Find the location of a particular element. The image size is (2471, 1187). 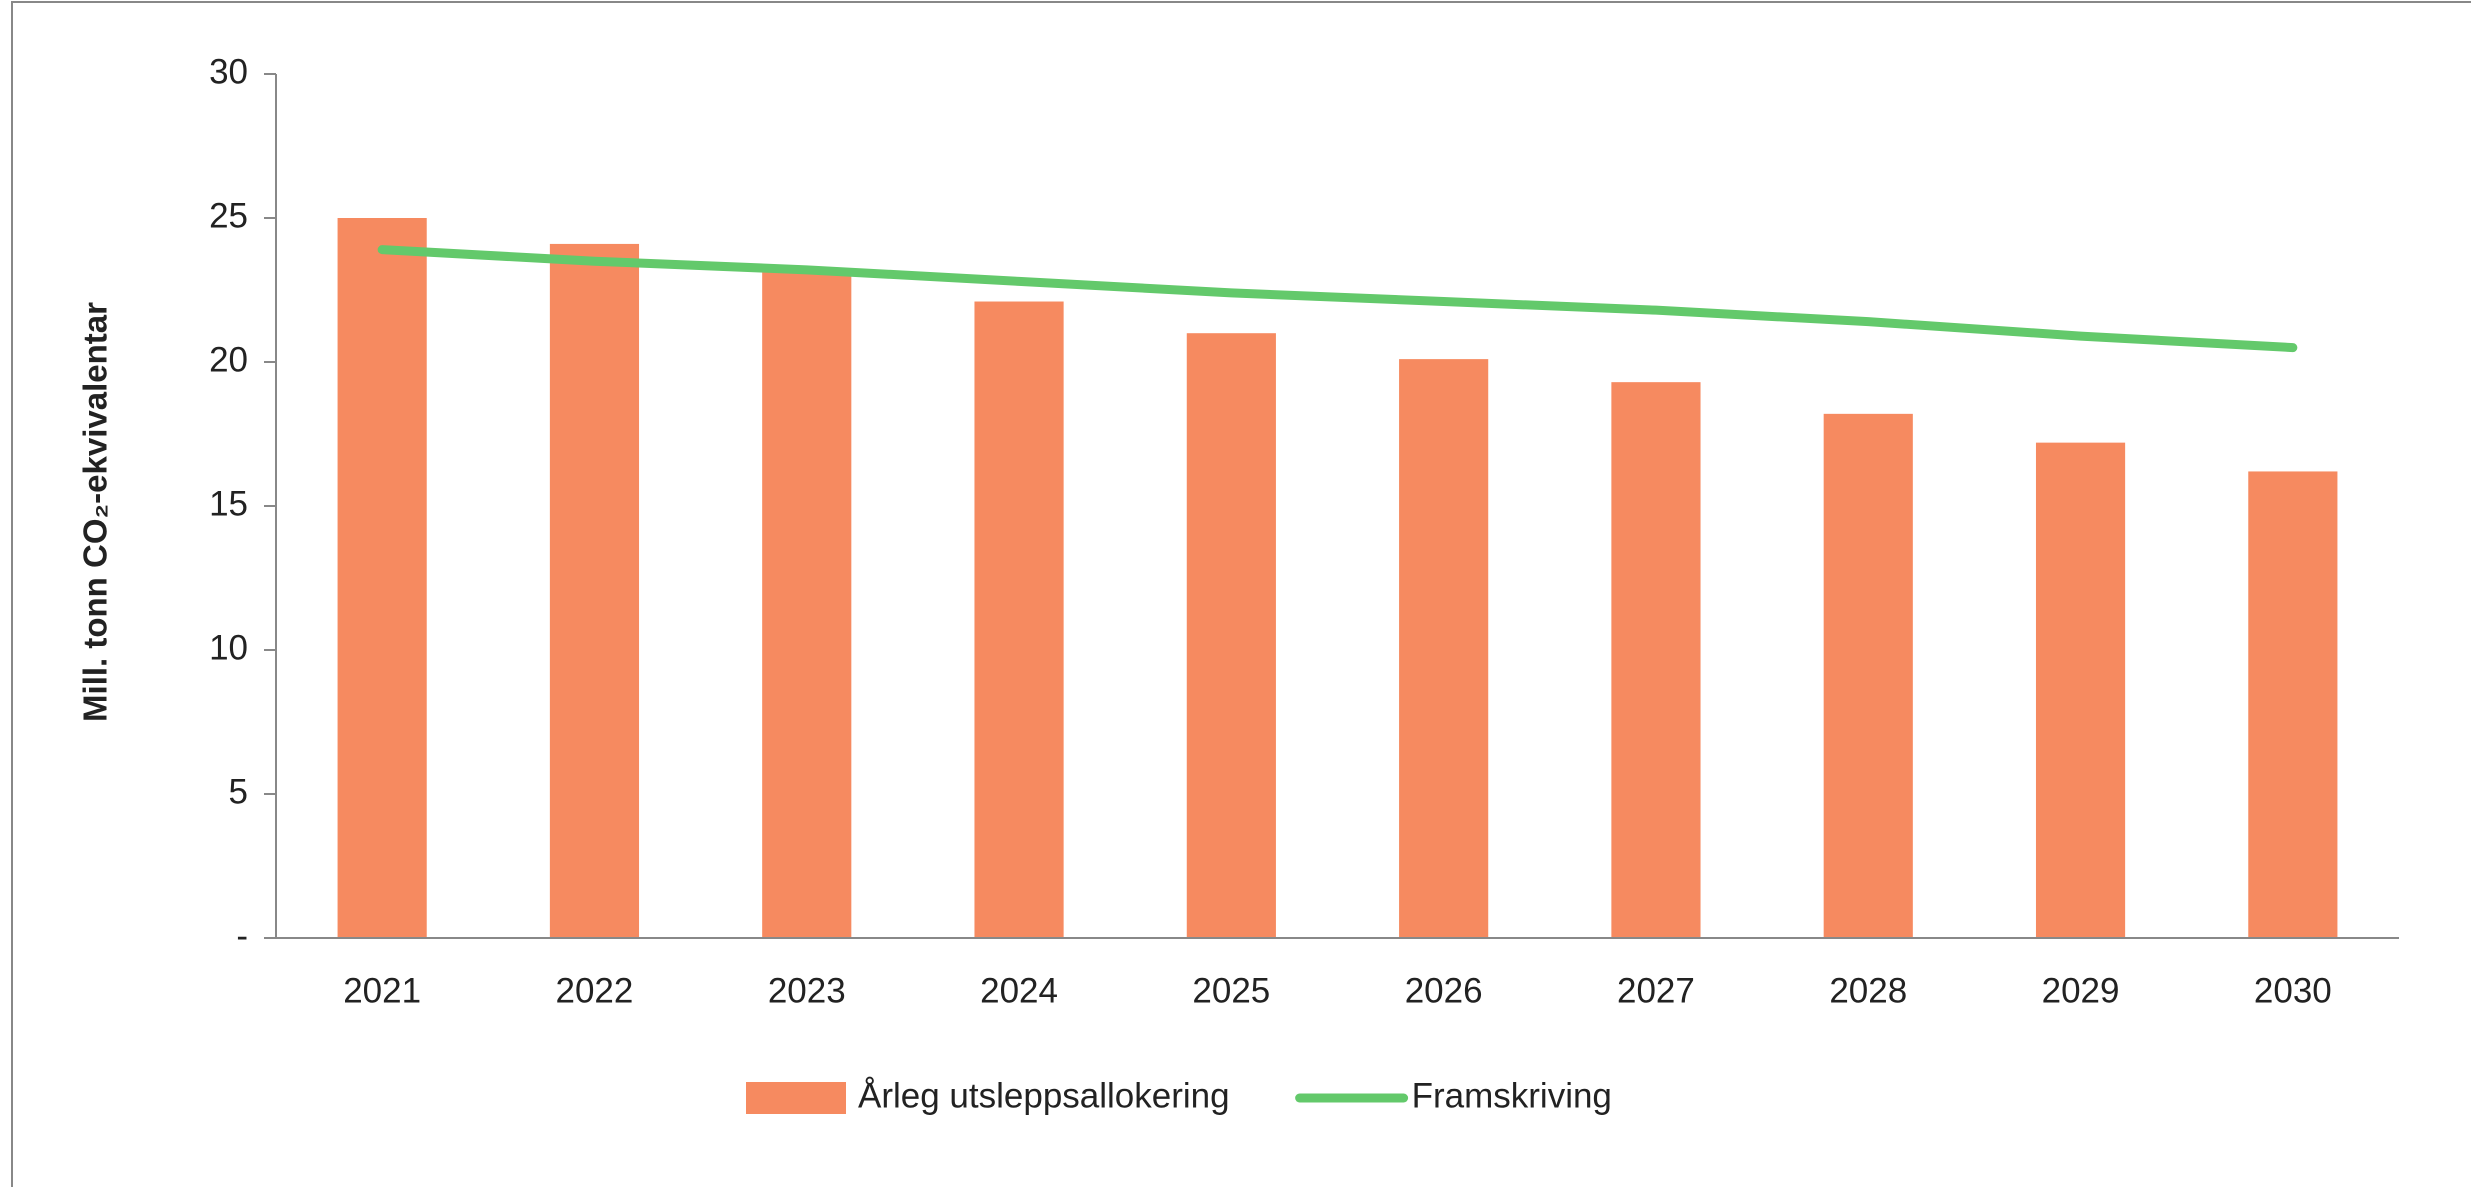

x-tick-label: 2030 is located at coordinates (2293, 990).